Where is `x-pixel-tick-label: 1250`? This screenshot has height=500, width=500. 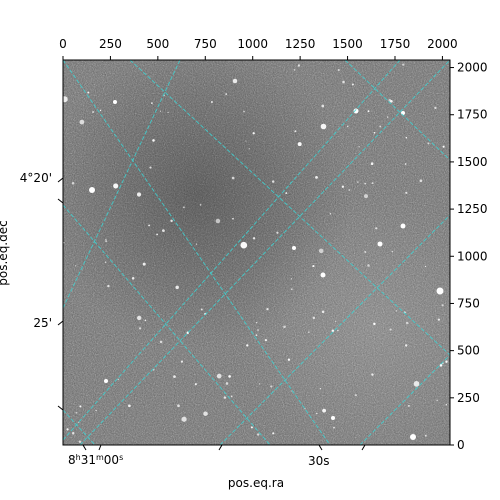 x-pixel-tick-label: 1250 is located at coordinates (300, 44).